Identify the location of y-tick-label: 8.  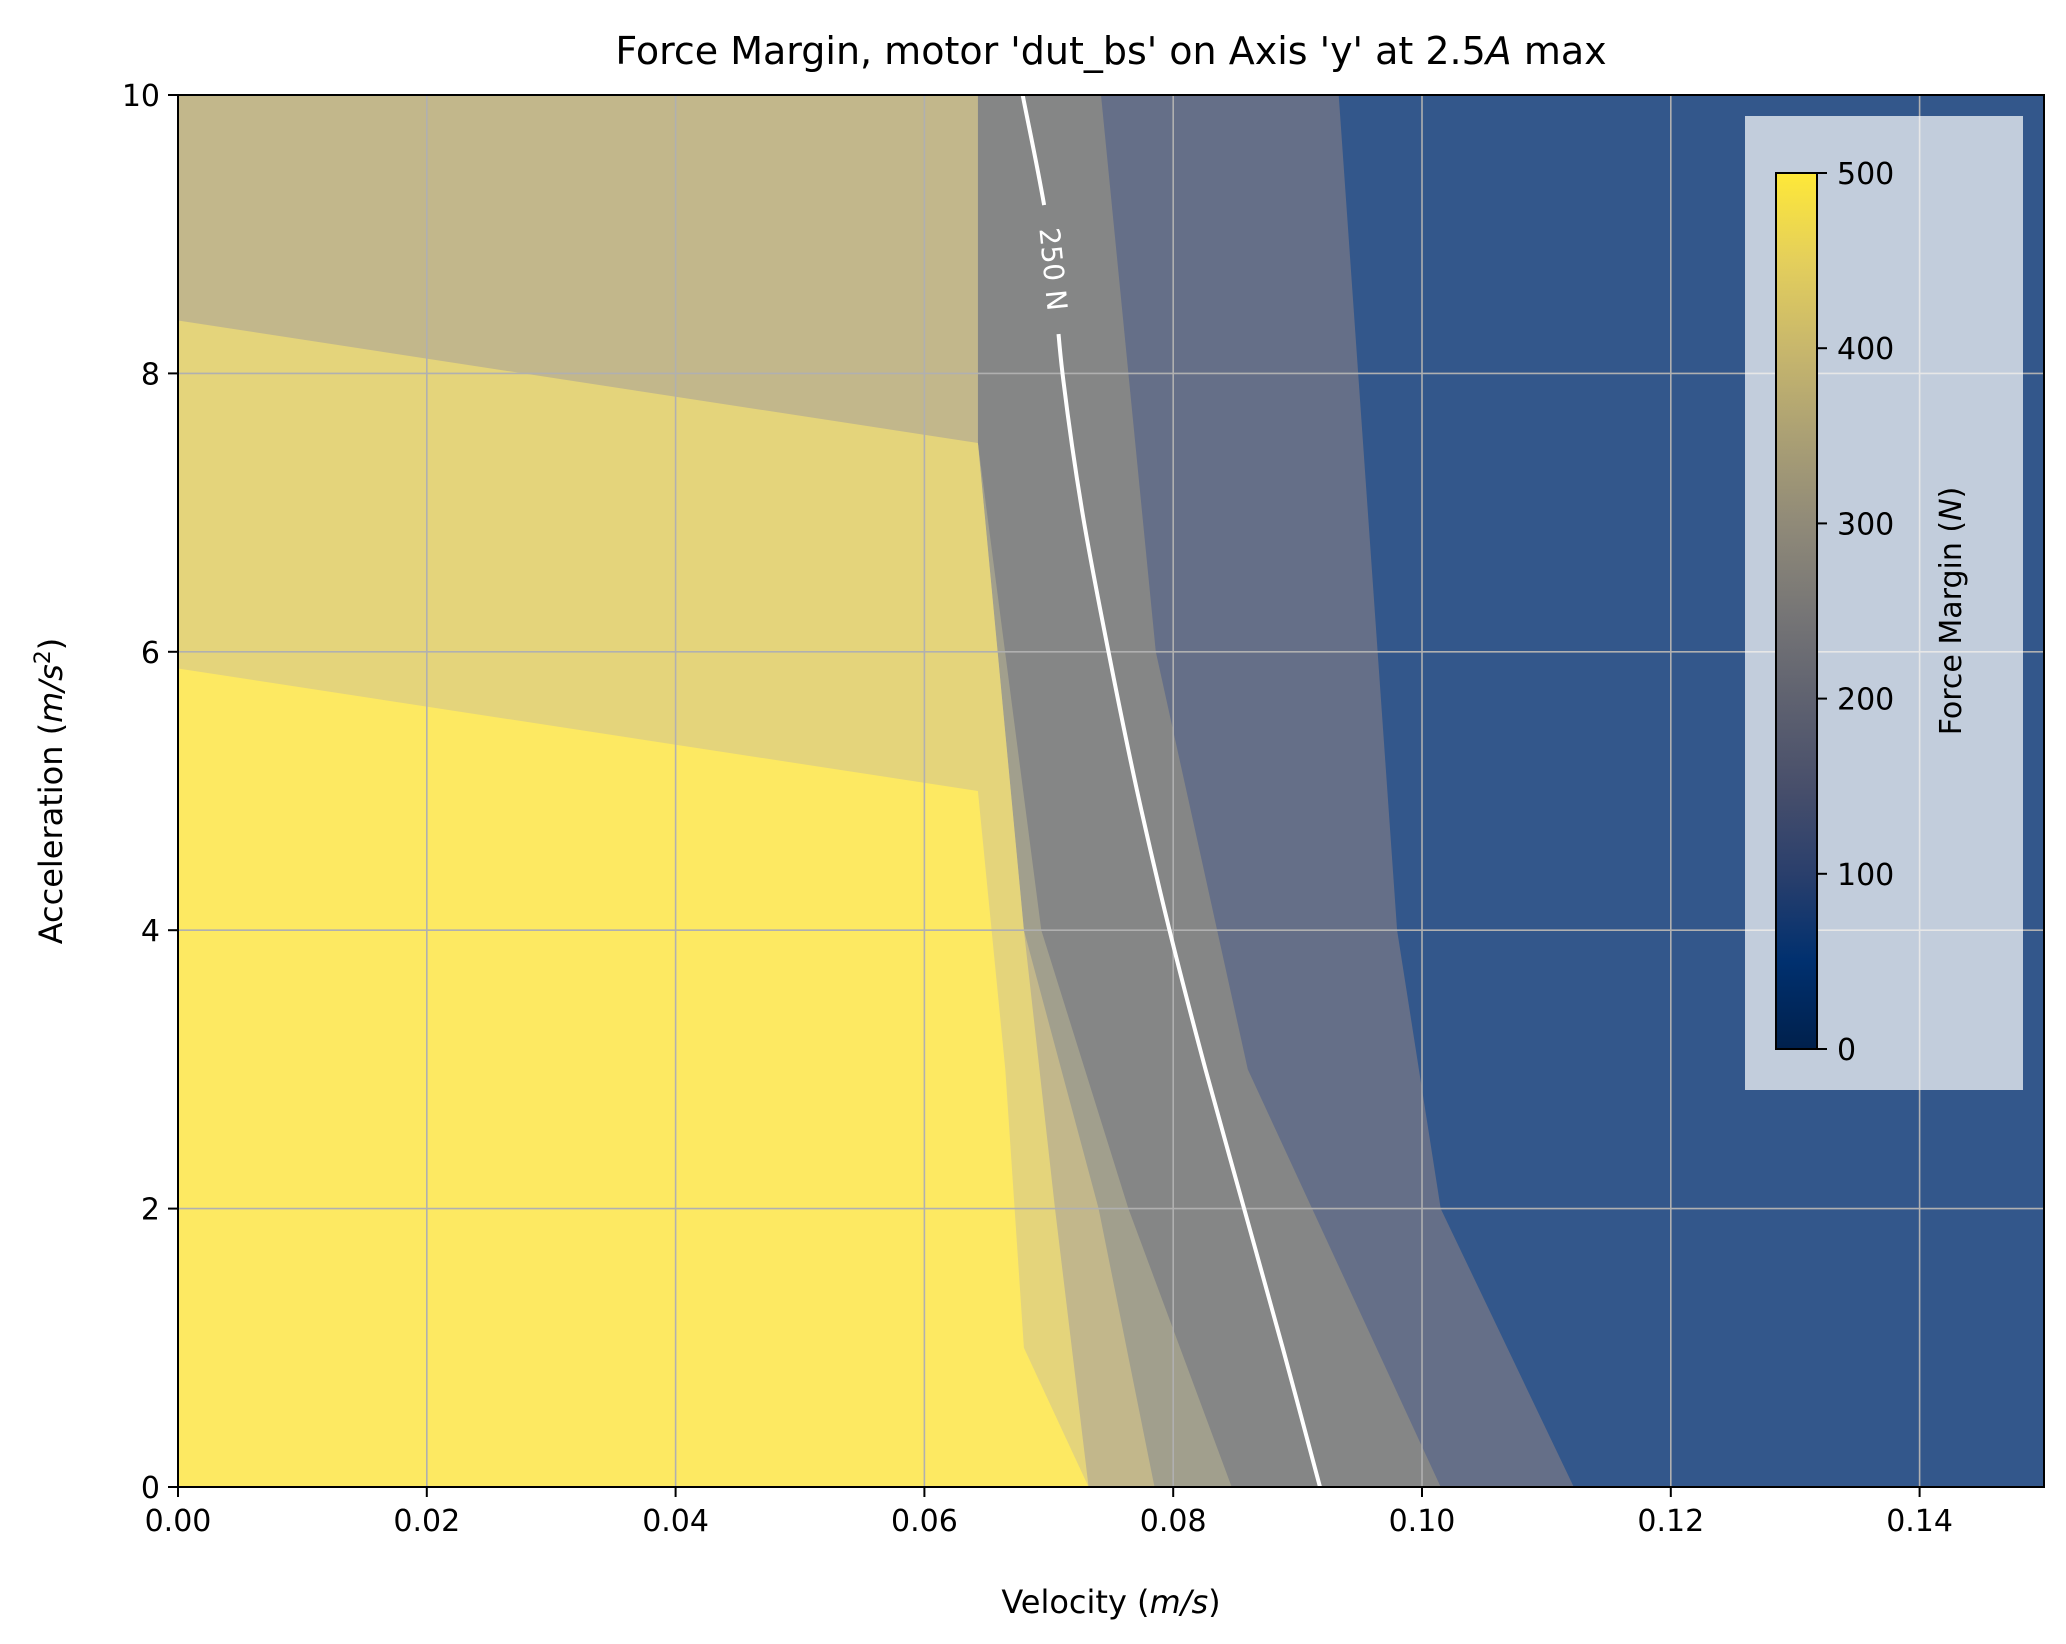
(150, 374).